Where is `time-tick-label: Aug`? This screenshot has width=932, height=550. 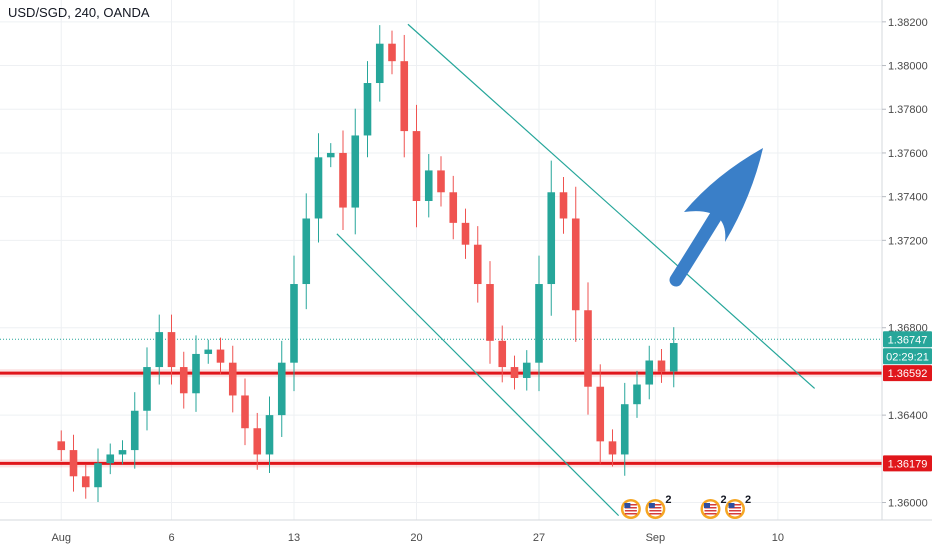 time-tick-label: Aug is located at coordinates (61, 538).